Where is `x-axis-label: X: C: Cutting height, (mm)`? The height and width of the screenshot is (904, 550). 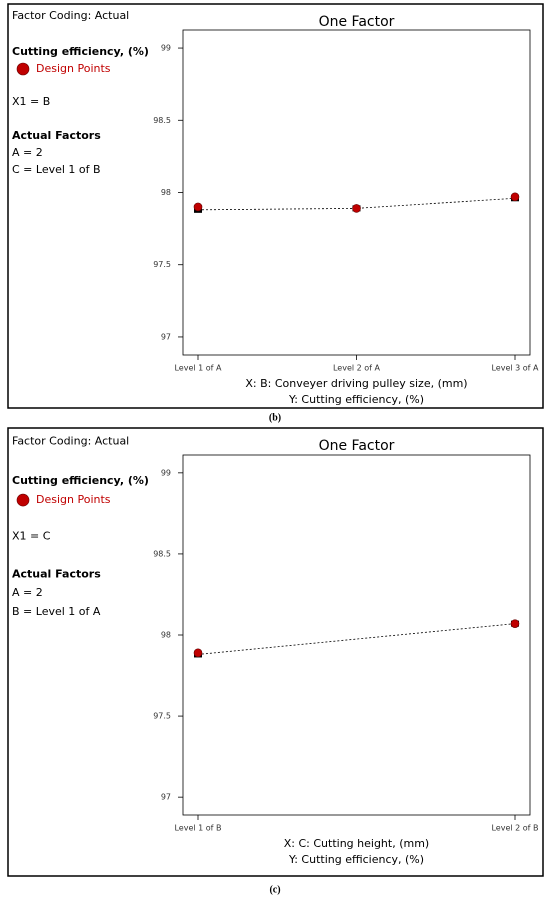
x-axis-label: X: C: Cutting height, (mm) is located at coordinates (356, 843).